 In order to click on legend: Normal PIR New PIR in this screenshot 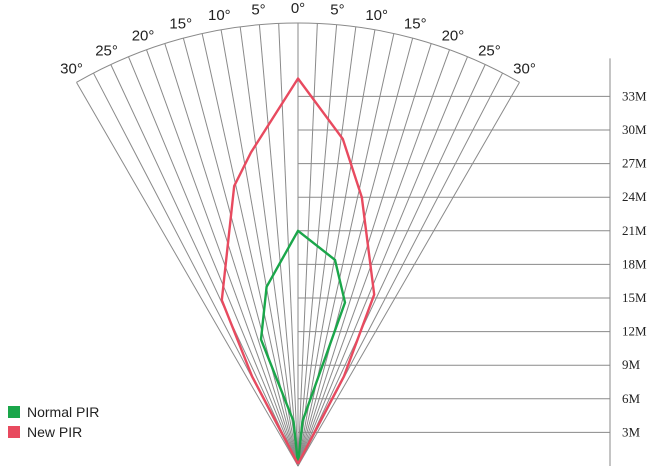, I will do `click(53, 422)`.